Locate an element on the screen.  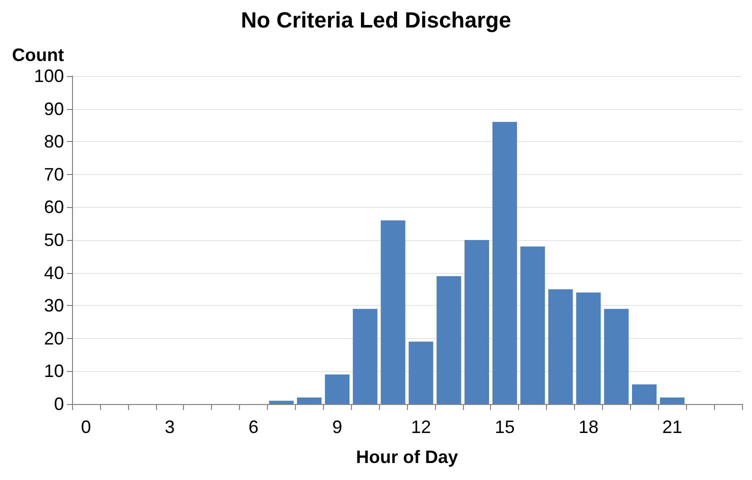
y-tick-label: 90 is located at coordinates (54, 108).